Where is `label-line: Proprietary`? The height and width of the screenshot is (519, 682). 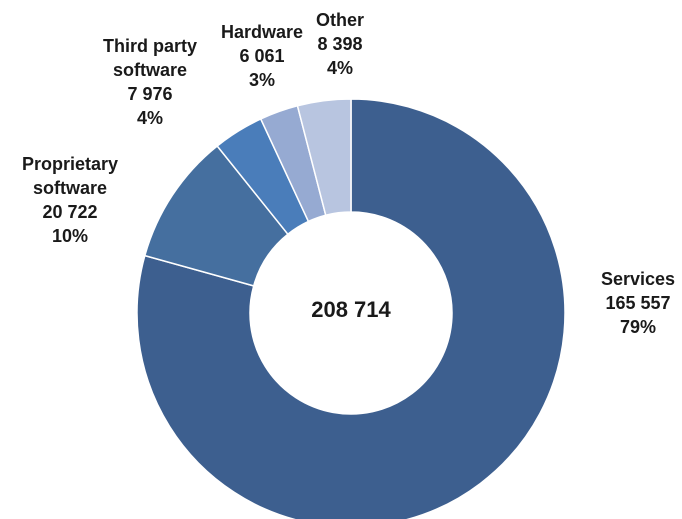 label-line: Proprietary is located at coordinates (70, 164).